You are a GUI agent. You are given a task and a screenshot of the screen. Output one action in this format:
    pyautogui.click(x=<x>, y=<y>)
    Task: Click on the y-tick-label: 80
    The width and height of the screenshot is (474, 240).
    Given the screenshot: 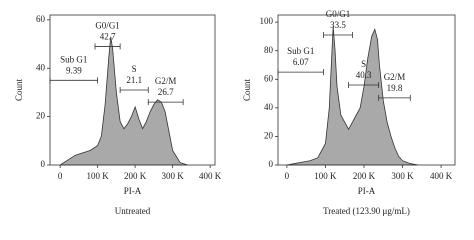 What is the action you would take?
    pyautogui.click(x=269, y=50)
    